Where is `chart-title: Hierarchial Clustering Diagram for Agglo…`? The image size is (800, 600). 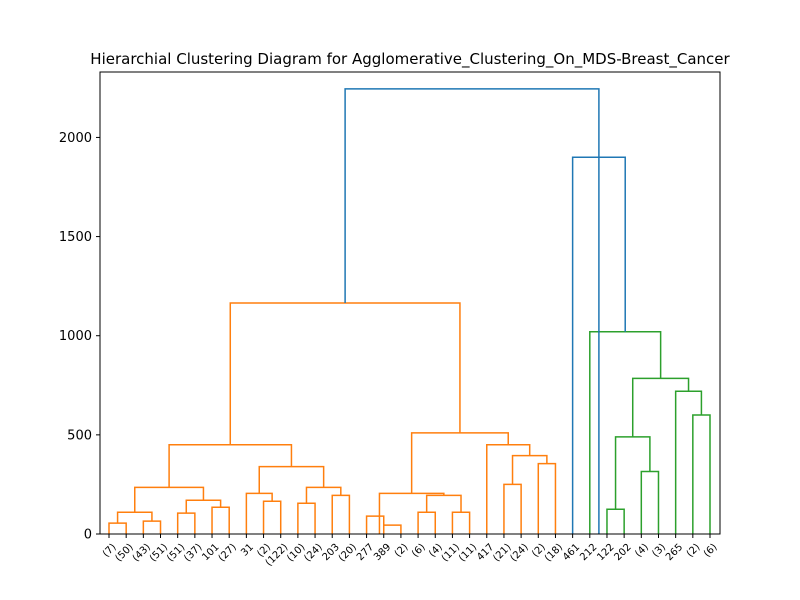
chart-title: Hierarchial Clustering Diagram for Agglo… is located at coordinates (410, 59).